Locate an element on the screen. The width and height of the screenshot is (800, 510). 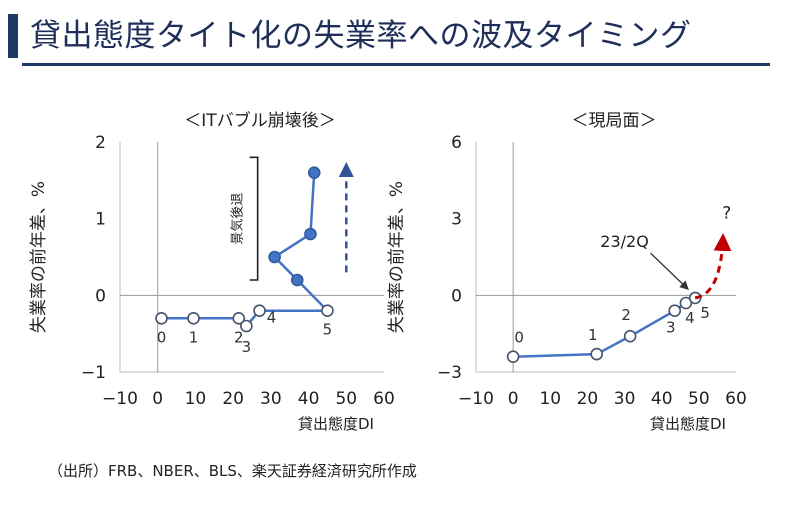
page-title: 貸出態度タイト化の失業率への波及タイミング is located at coordinates (361, 36).